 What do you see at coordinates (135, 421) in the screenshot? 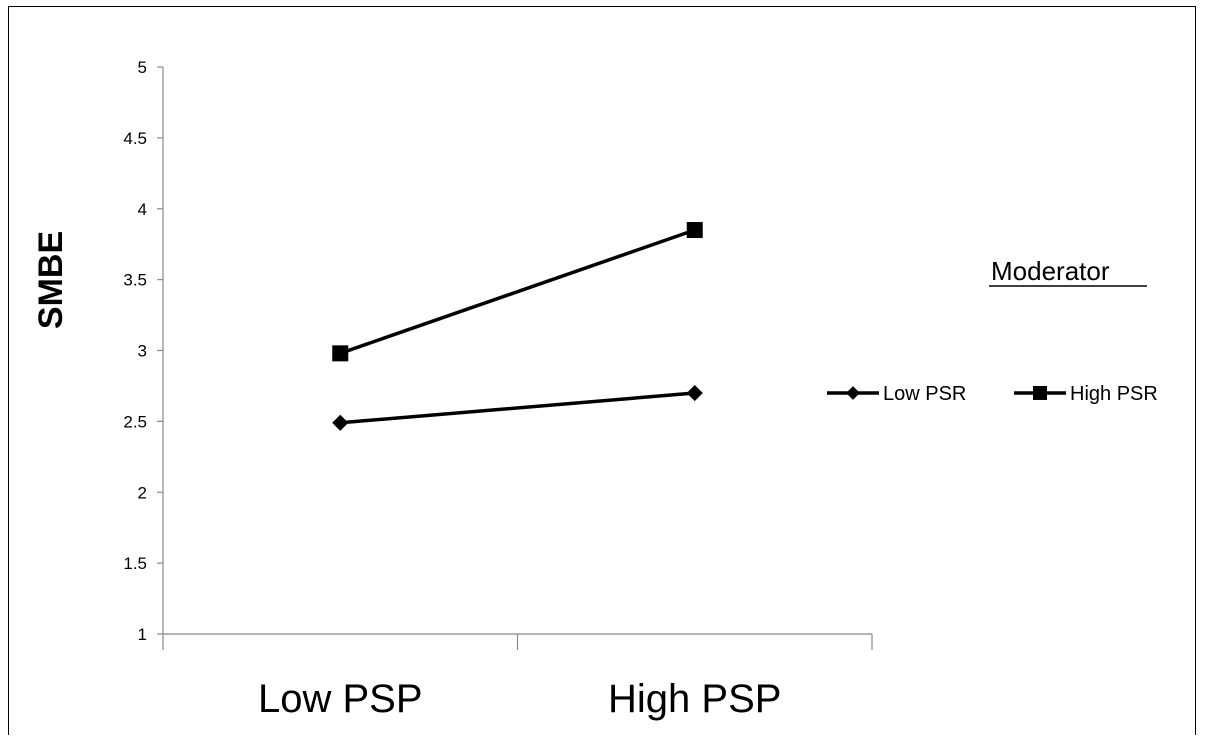
I see `y-tick-label: 2.5` at bounding box center [135, 421].